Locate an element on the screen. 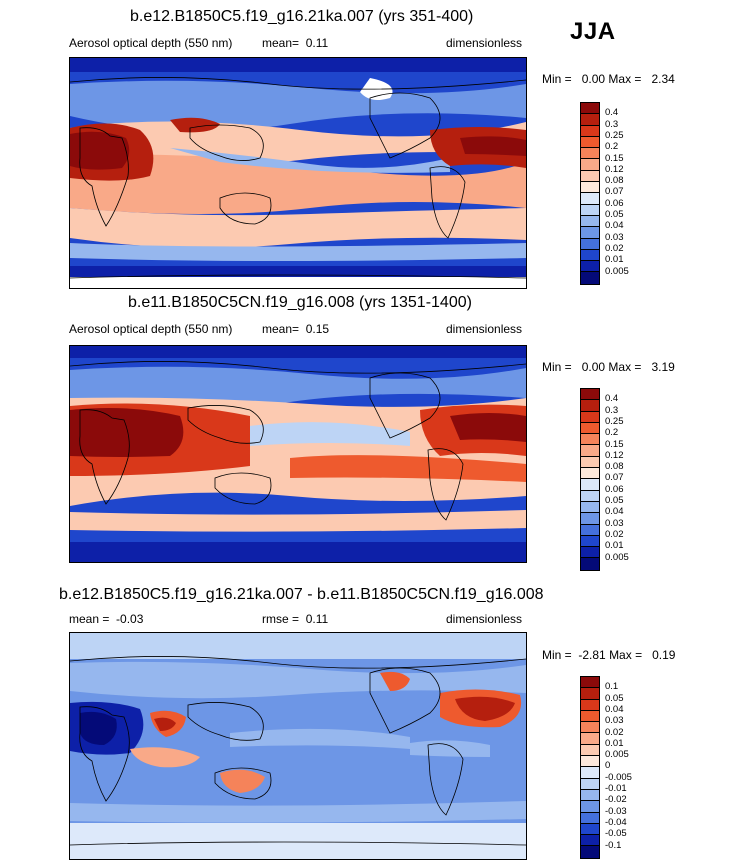  colorbar-tick-label: -0.02 is located at coordinates (616, 800).